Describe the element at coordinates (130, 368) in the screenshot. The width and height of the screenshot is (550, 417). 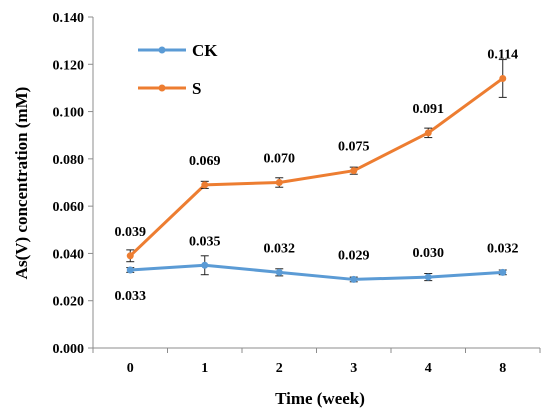
I see `x-tick-label: 0` at that location.